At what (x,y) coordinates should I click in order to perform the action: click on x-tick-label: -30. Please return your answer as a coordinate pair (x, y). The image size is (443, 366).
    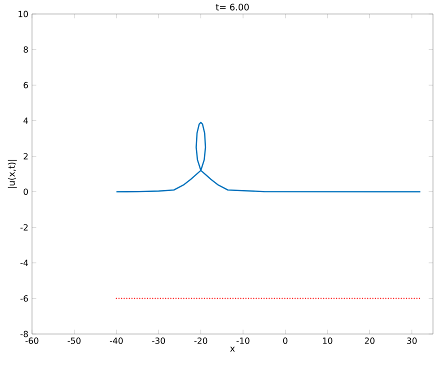
    Looking at the image, I should click on (158, 341).